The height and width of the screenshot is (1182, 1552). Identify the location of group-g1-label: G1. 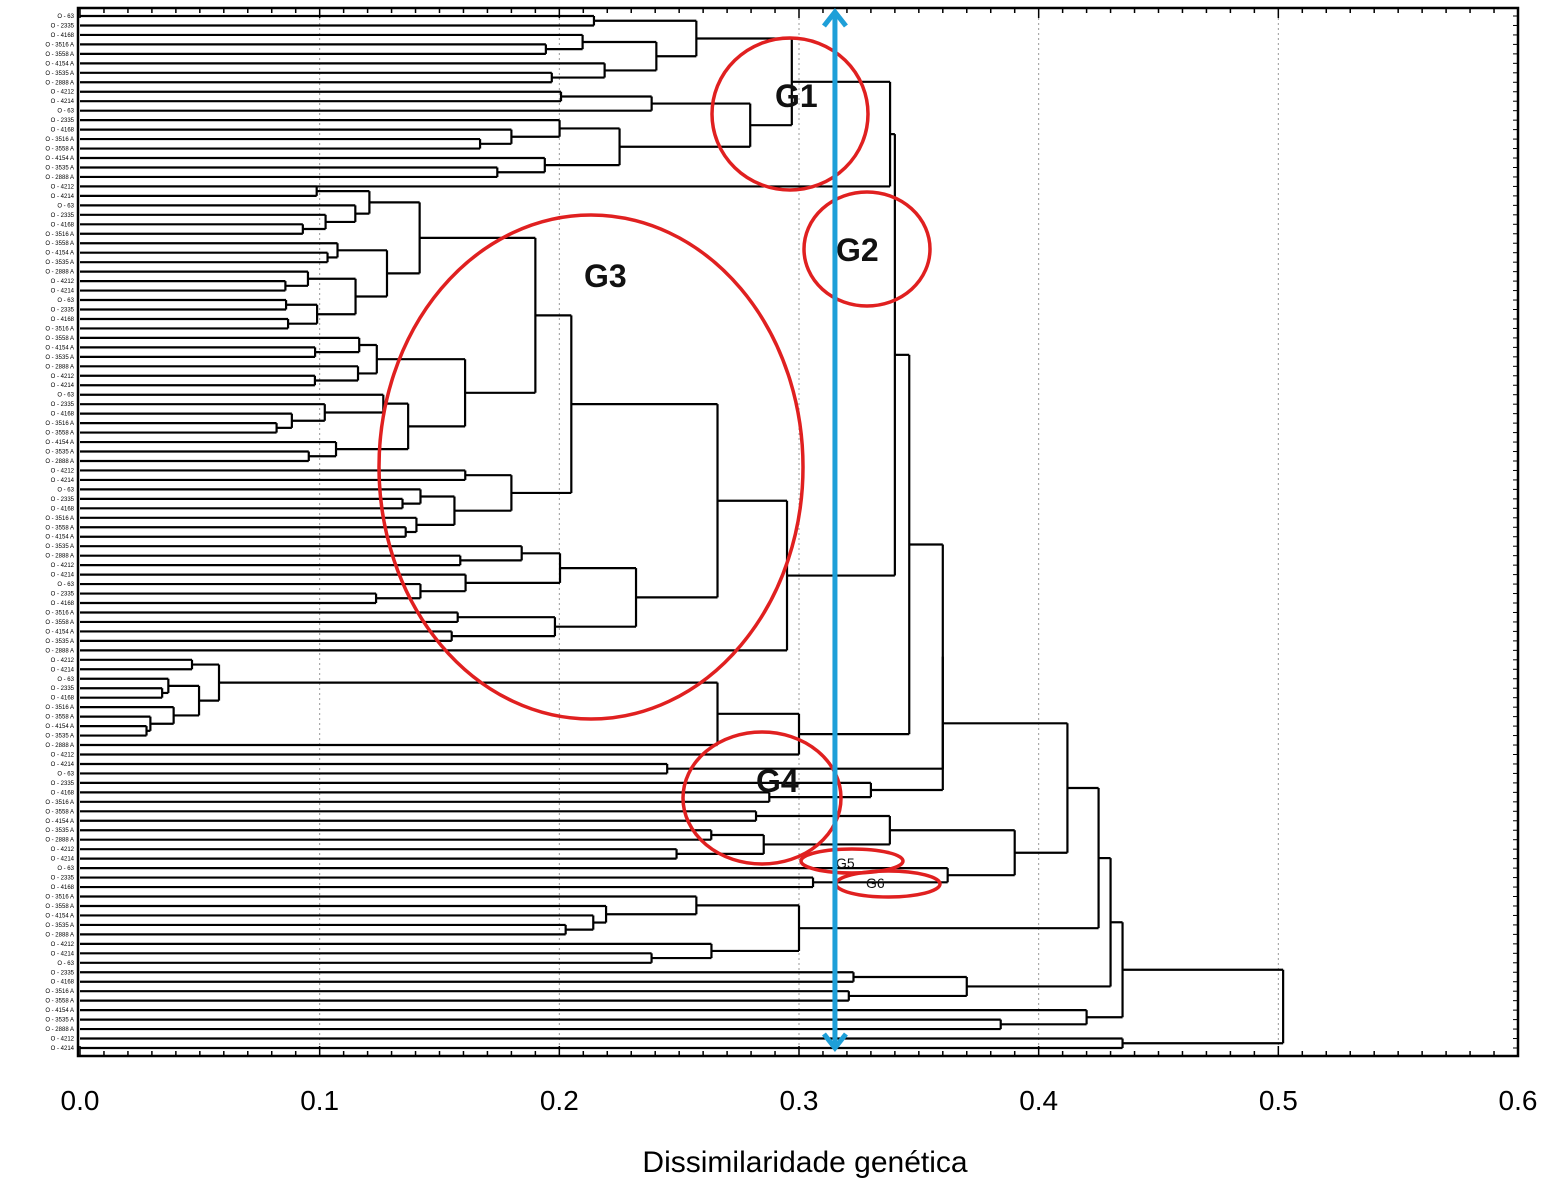
(796, 96).